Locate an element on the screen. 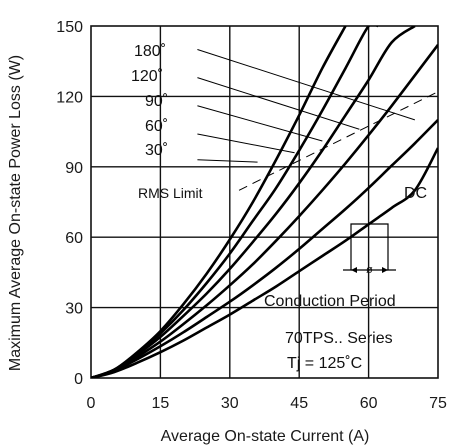  rms-limit-label: RMS Limit is located at coordinates (170, 193).